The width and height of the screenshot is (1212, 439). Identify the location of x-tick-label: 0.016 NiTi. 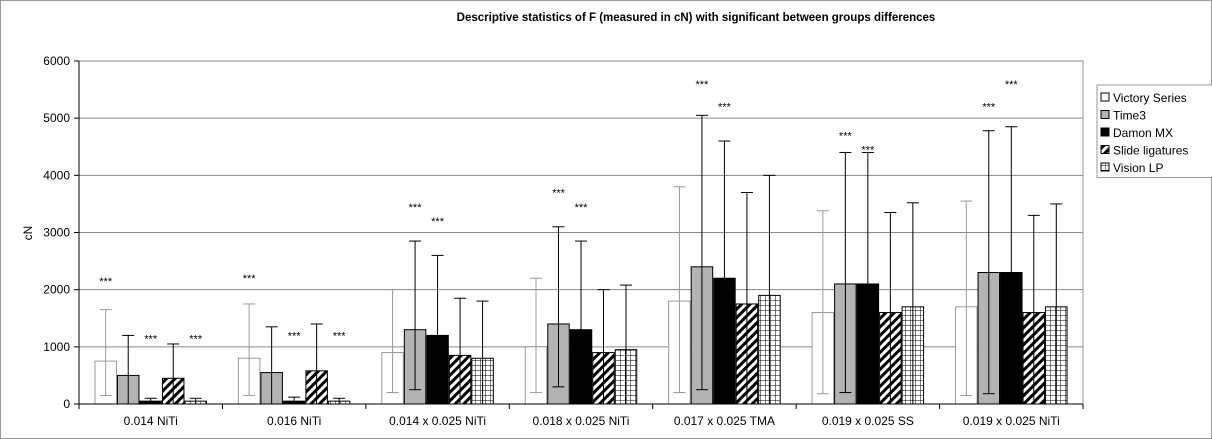
(294, 421).